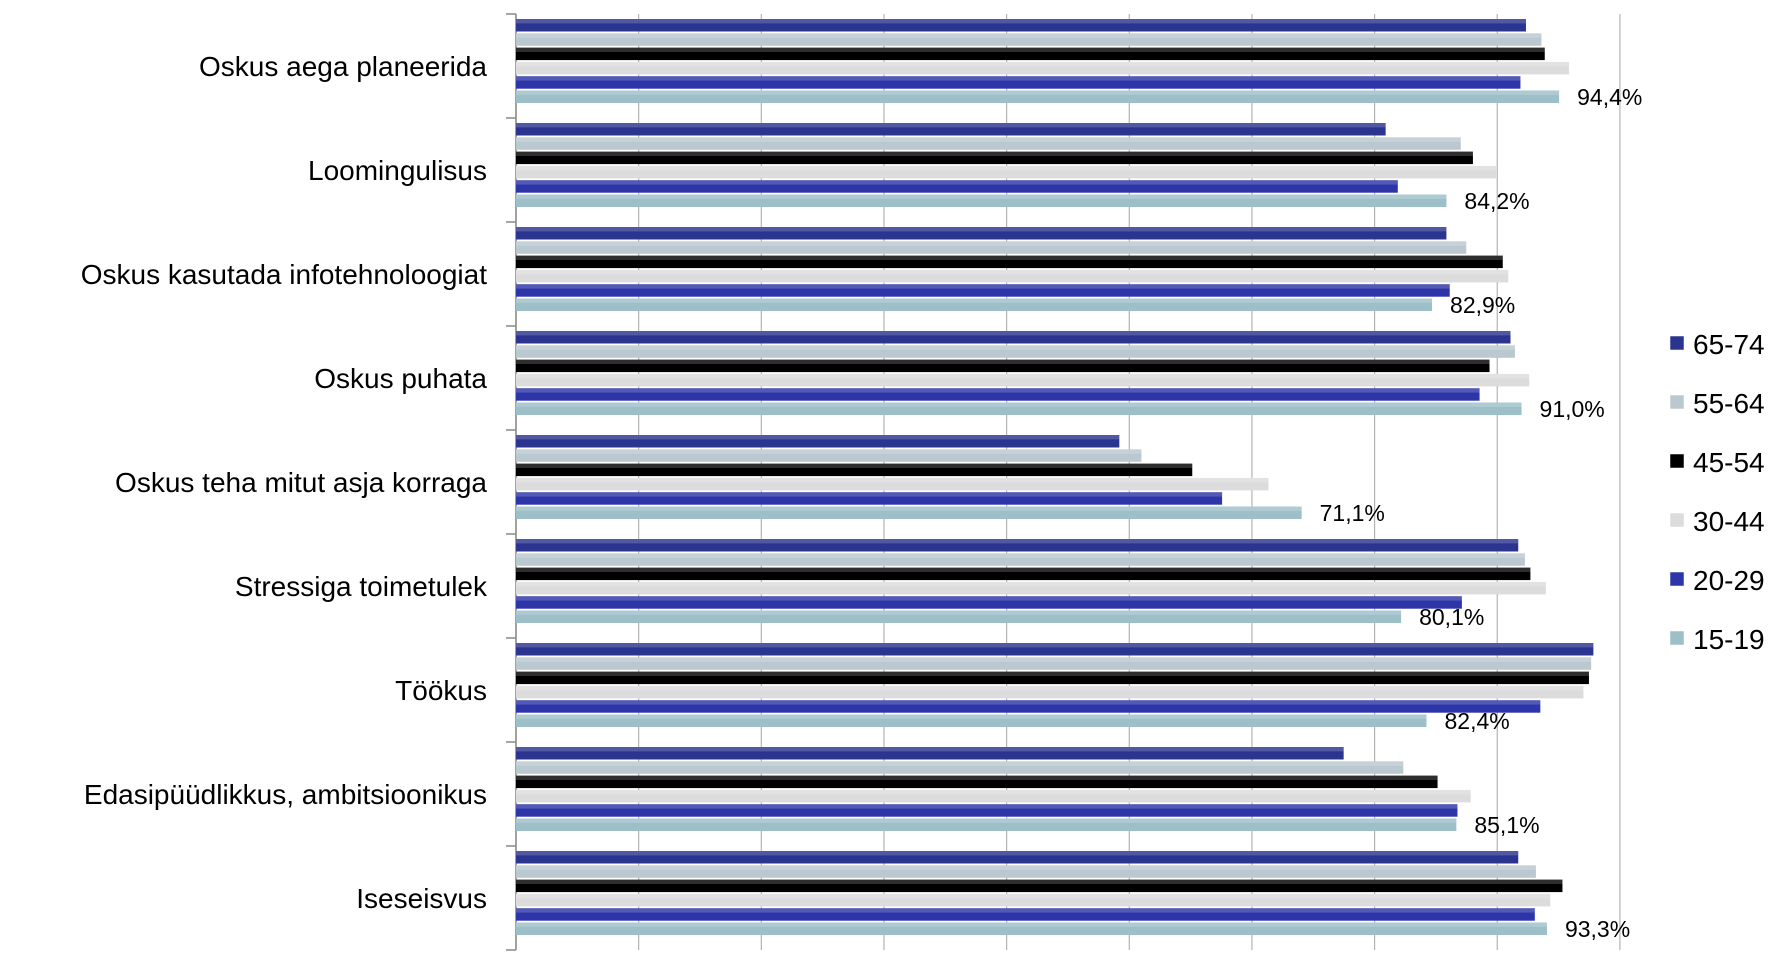 The image size is (1776, 953). I want to click on data-label: 93,3%, so click(1597, 929).